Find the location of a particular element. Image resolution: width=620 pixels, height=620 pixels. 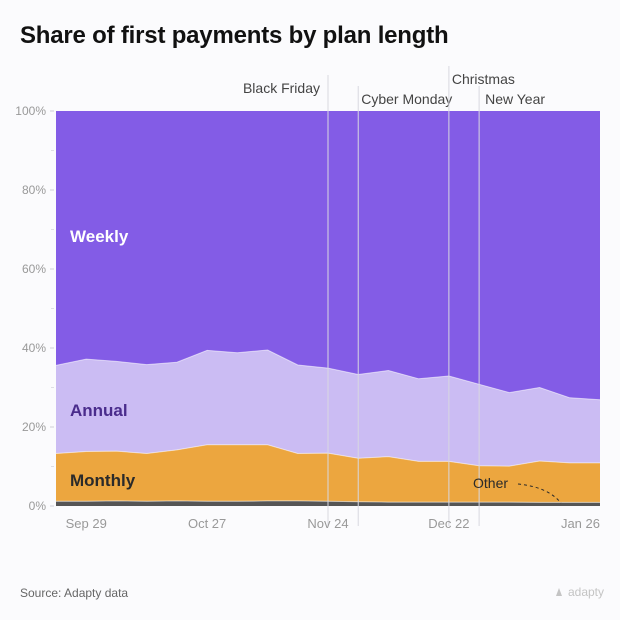

brand-logo: adapty is located at coordinates (579, 592).